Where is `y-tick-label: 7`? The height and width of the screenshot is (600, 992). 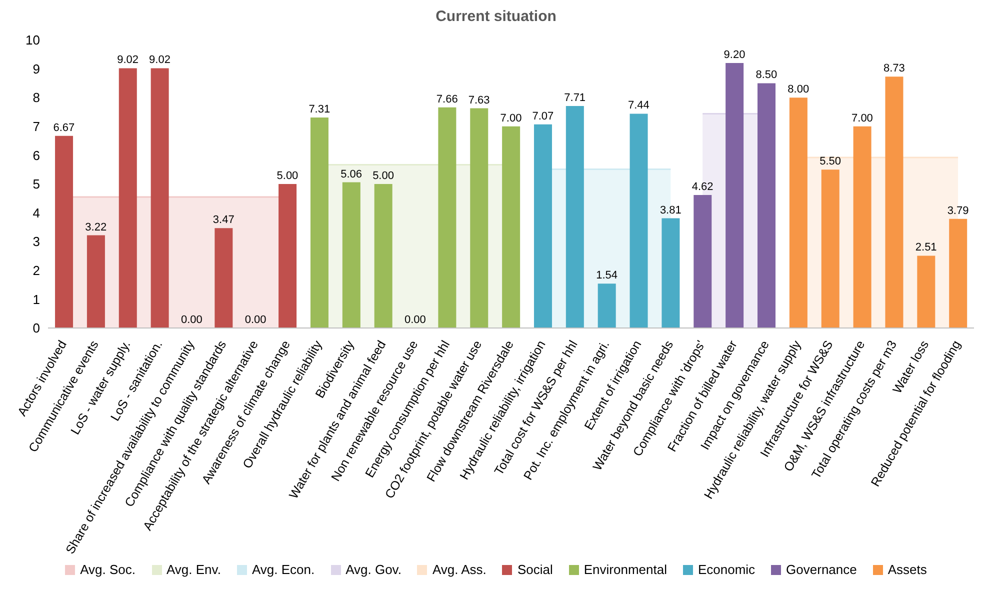 y-tick-label: 7 is located at coordinates (36, 126).